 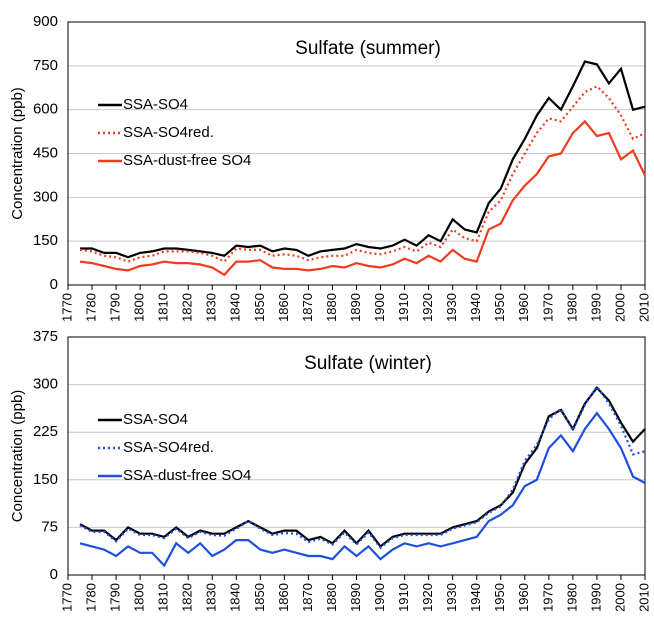 What do you see at coordinates (368, 363) in the screenshot?
I see `chart-title: Sulfate (winter)` at bounding box center [368, 363].